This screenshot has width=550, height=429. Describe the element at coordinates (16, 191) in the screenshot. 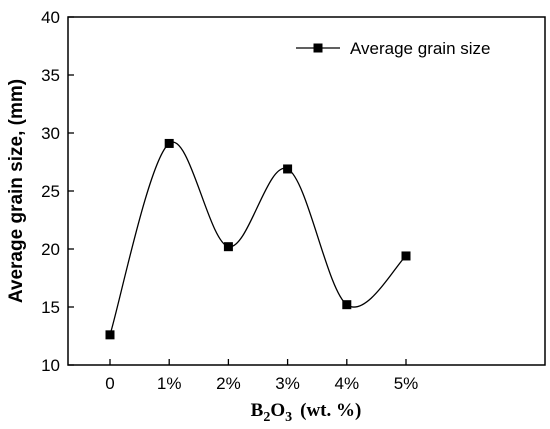

I see `y-axis-label: Average grain size, (mm)` at that location.